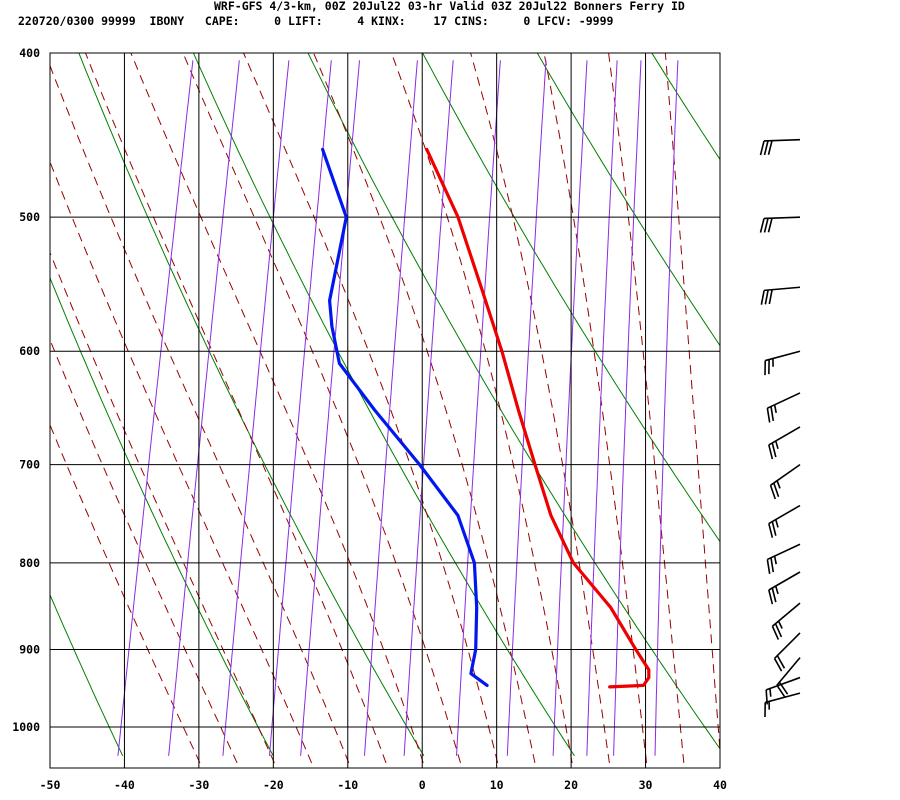 This screenshot has width=900, height=800. I want to click on temp-tick-label: 30, so click(646, 785).